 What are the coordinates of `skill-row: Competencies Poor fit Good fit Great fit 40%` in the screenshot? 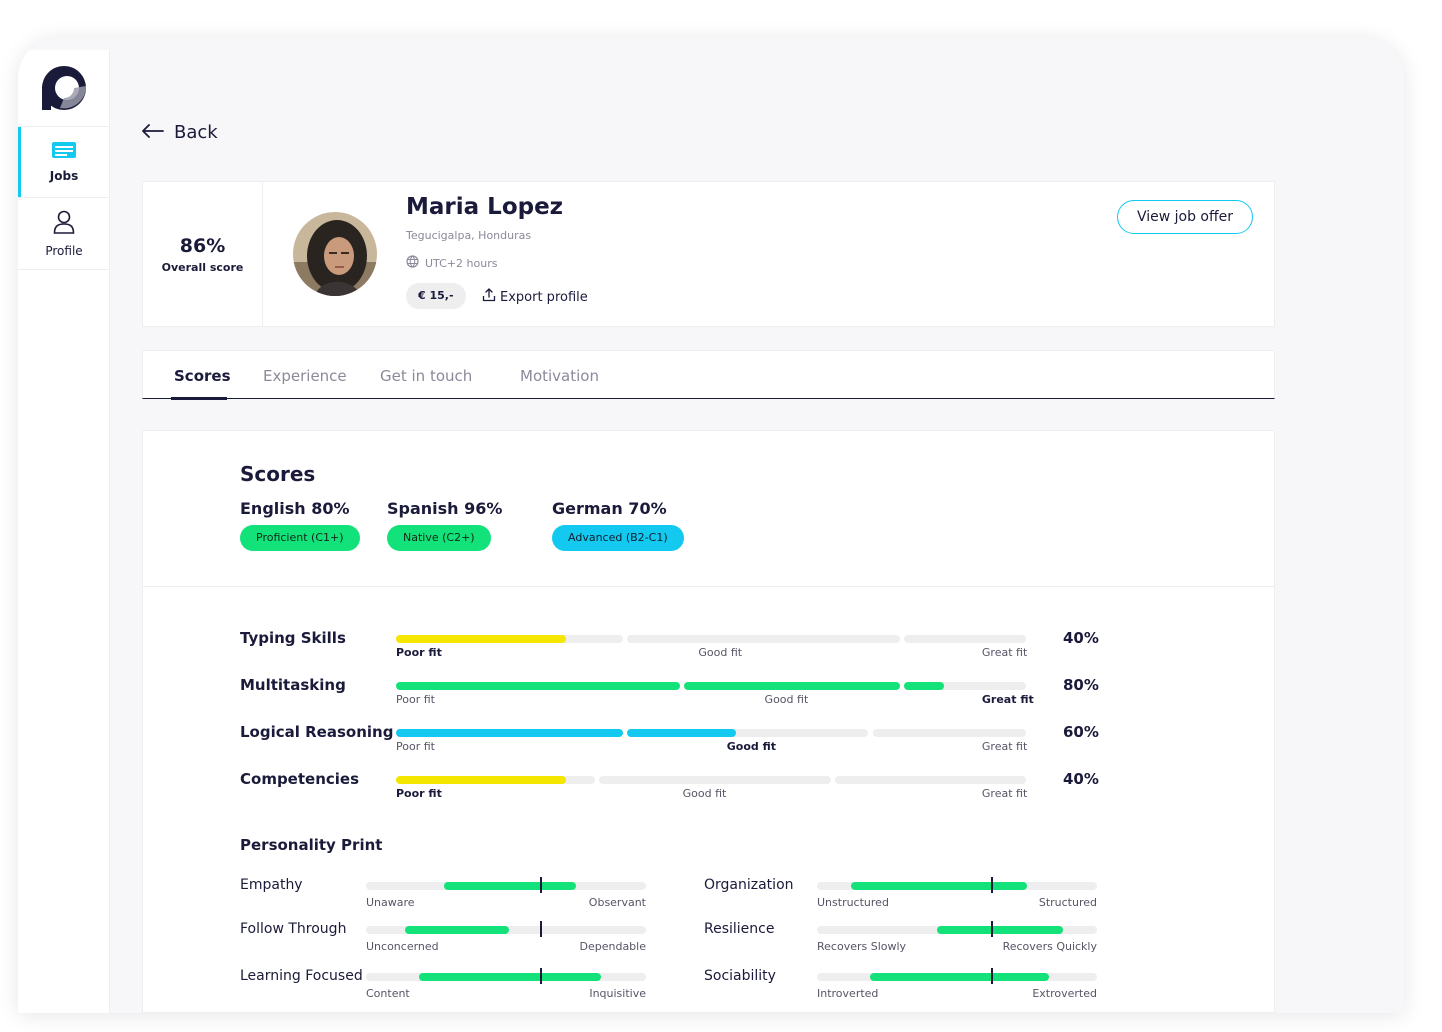 It's located at (709, 788).